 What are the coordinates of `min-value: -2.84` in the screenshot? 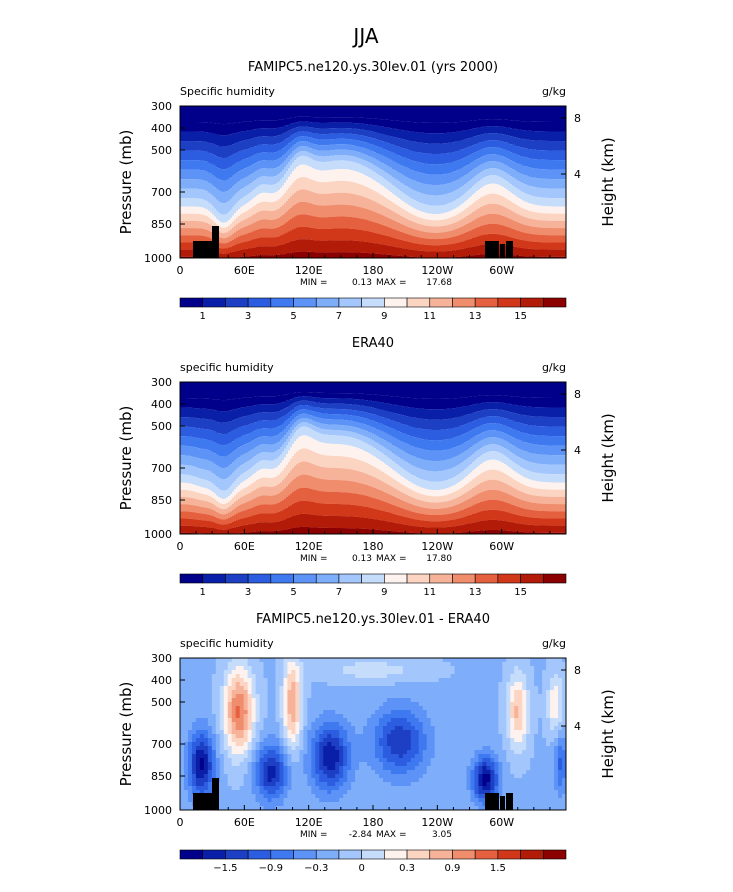 It's located at (361, 835).